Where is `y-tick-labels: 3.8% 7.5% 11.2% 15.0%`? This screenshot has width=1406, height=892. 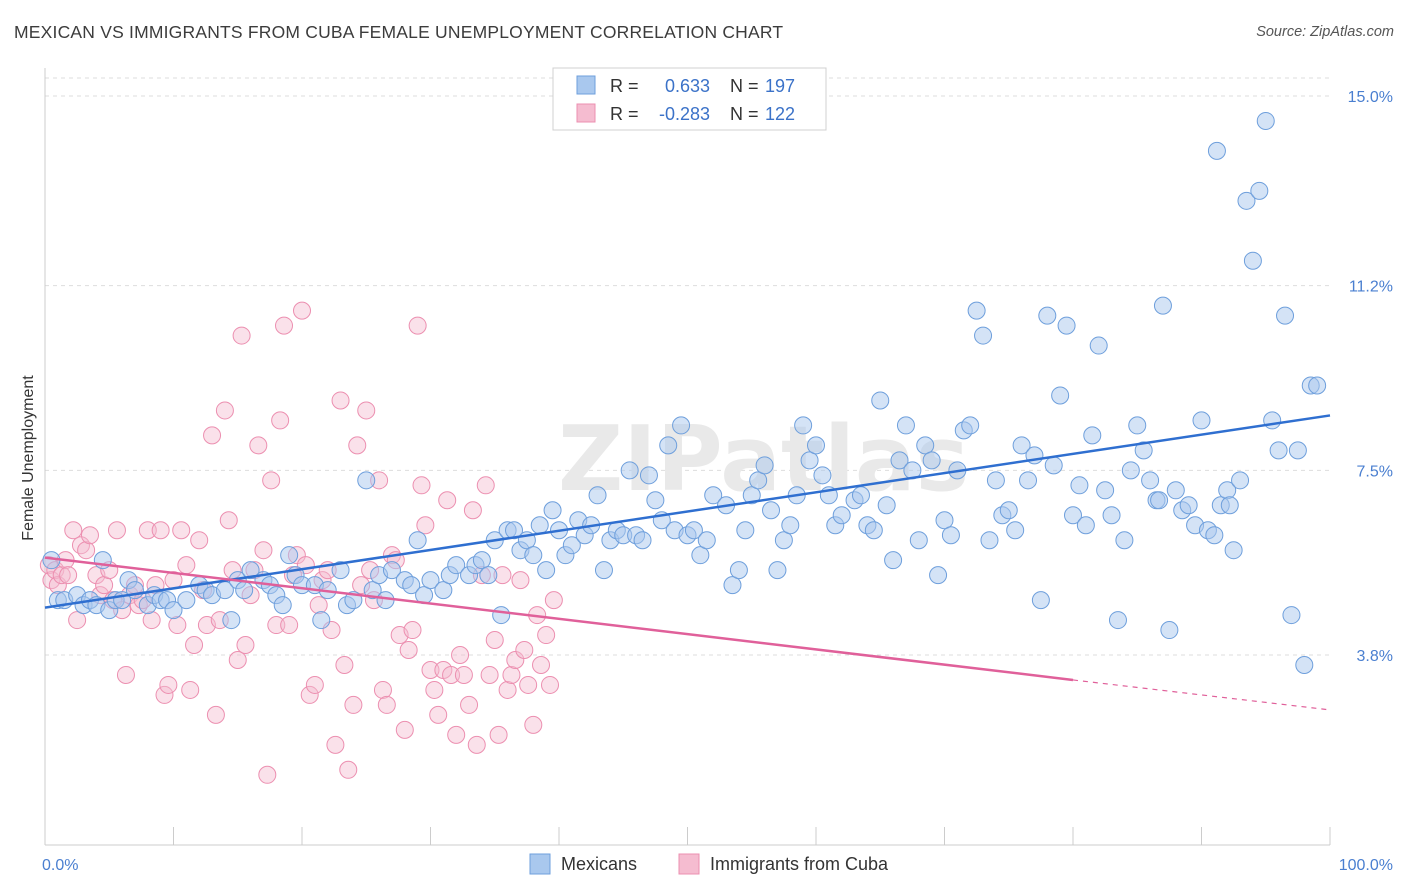 y-tick-labels: 3.8% 7.5% 11.2% 15.0% is located at coordinates (1370, 377).